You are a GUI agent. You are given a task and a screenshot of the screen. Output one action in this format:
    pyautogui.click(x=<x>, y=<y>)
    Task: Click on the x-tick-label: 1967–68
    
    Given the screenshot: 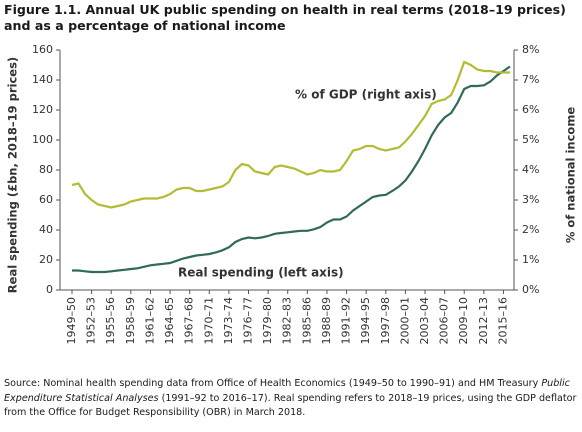 What is the action you would take?
    pyautogui.click(x=189, y=321)
    